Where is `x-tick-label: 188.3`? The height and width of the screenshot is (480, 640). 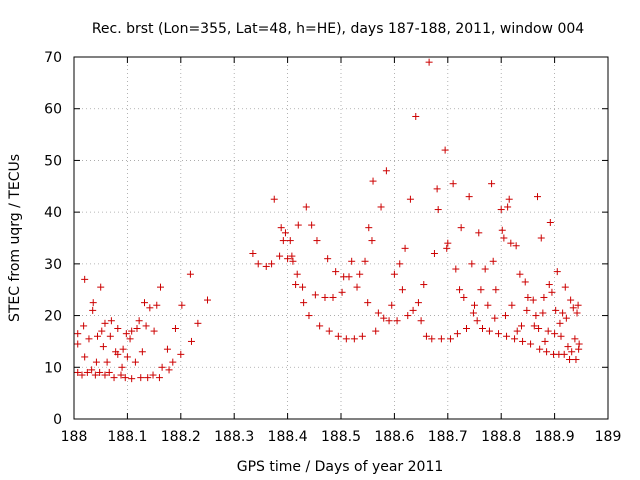 x-tick-label: 188.3 is located at coordinates (234, 437).